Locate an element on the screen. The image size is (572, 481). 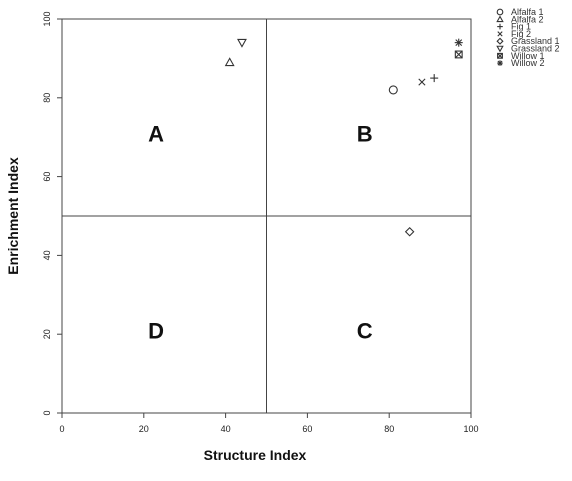
y-tick-label: 20 is located at coordinates (47, 334).